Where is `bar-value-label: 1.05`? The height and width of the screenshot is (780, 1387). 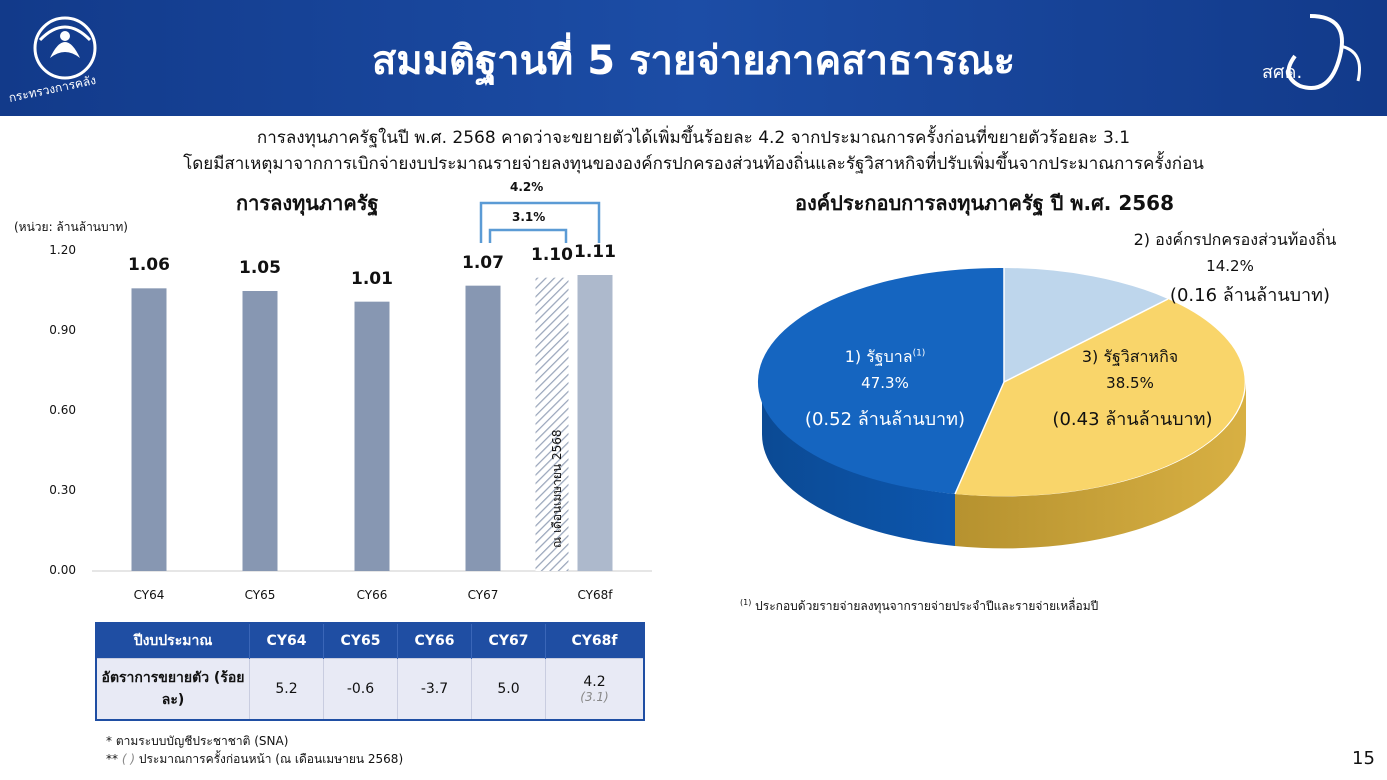
bar-value-label: 1.05 is located at coordinates (260, 268).